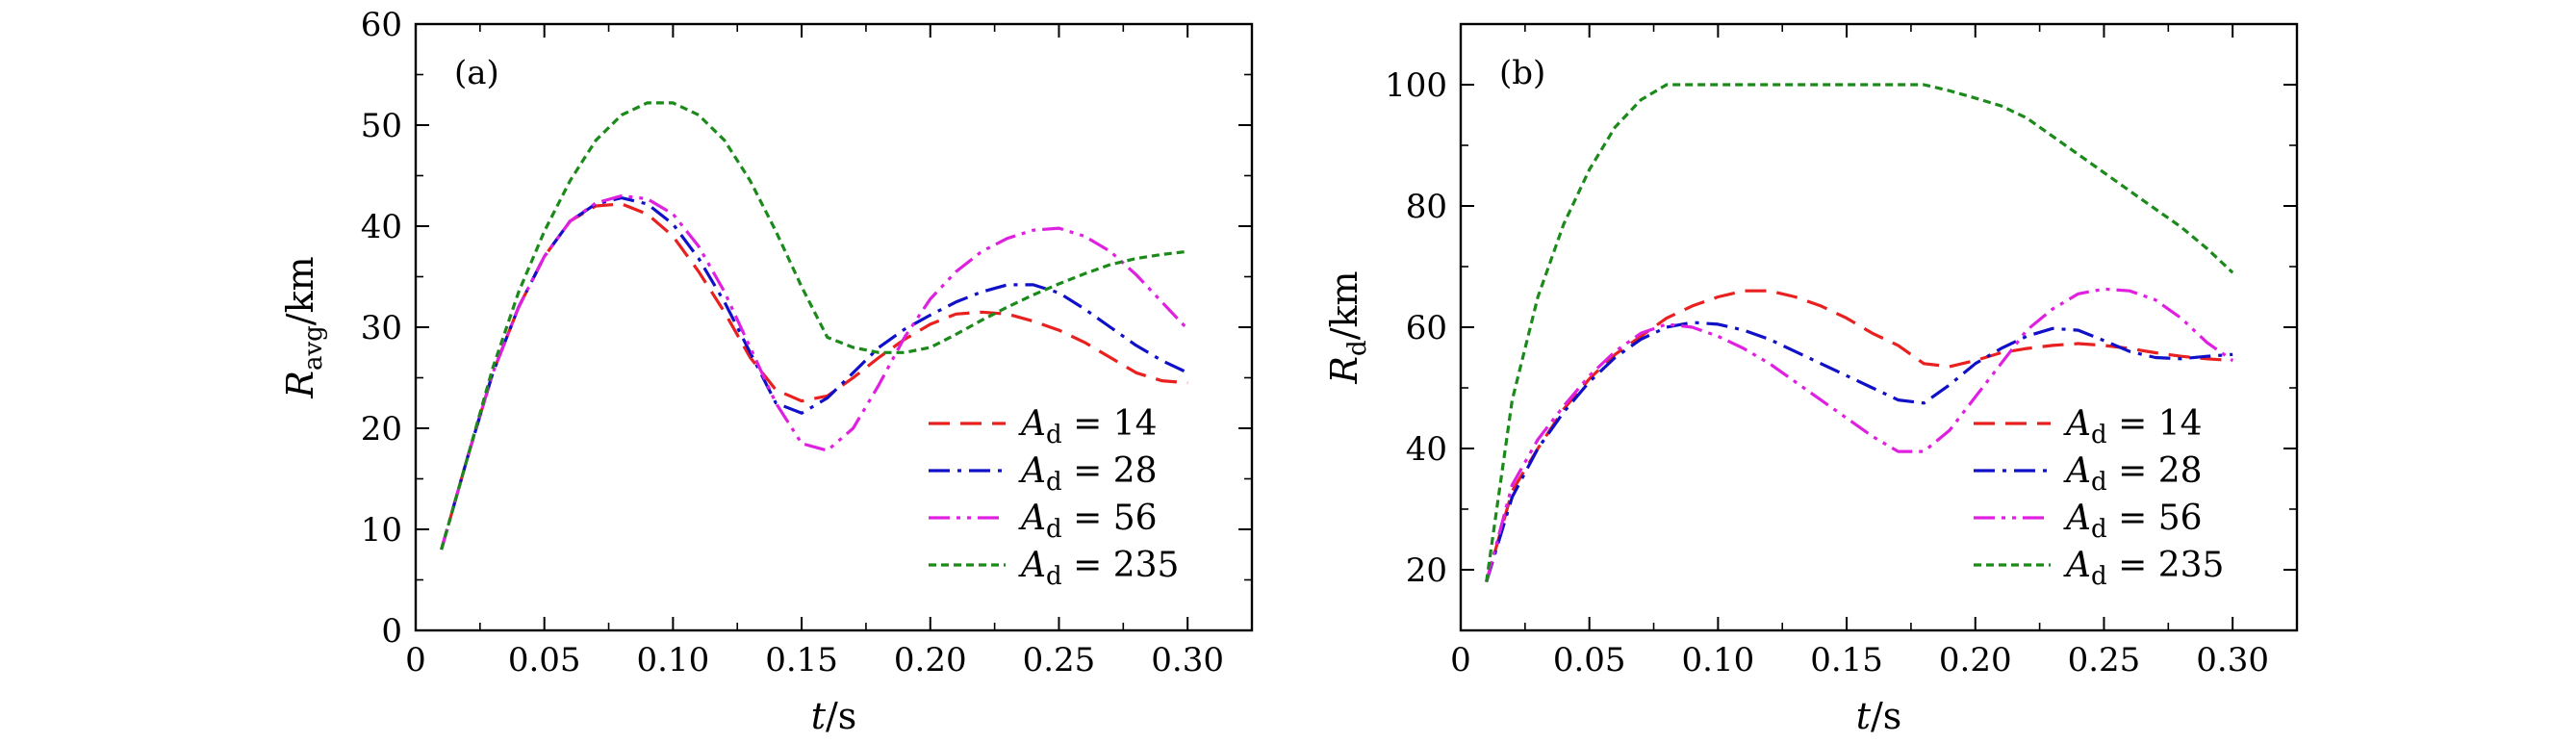  I want to click on y-axis-label: Ravg/km, so click(303, 327).